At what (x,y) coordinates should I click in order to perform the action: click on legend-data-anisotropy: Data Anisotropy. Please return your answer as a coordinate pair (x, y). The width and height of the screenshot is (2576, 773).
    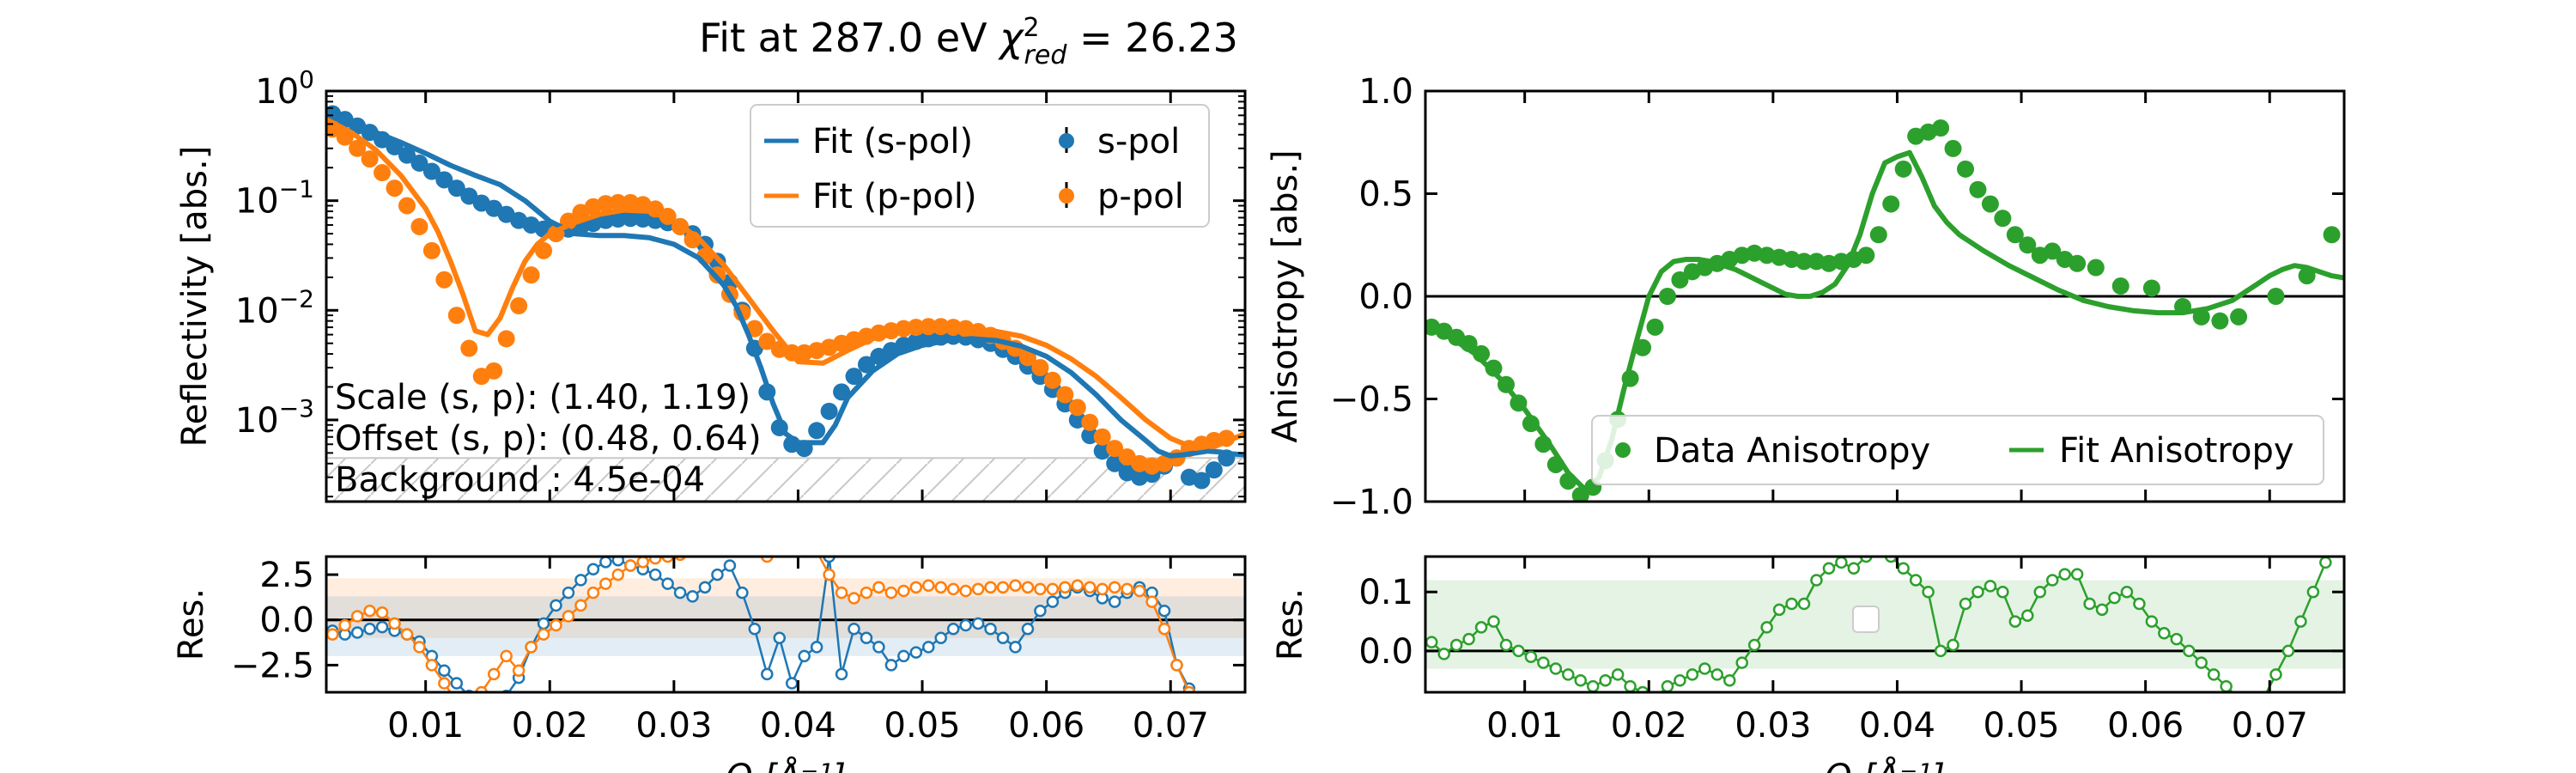
    Looking at the image, I should click on (1792, 451).